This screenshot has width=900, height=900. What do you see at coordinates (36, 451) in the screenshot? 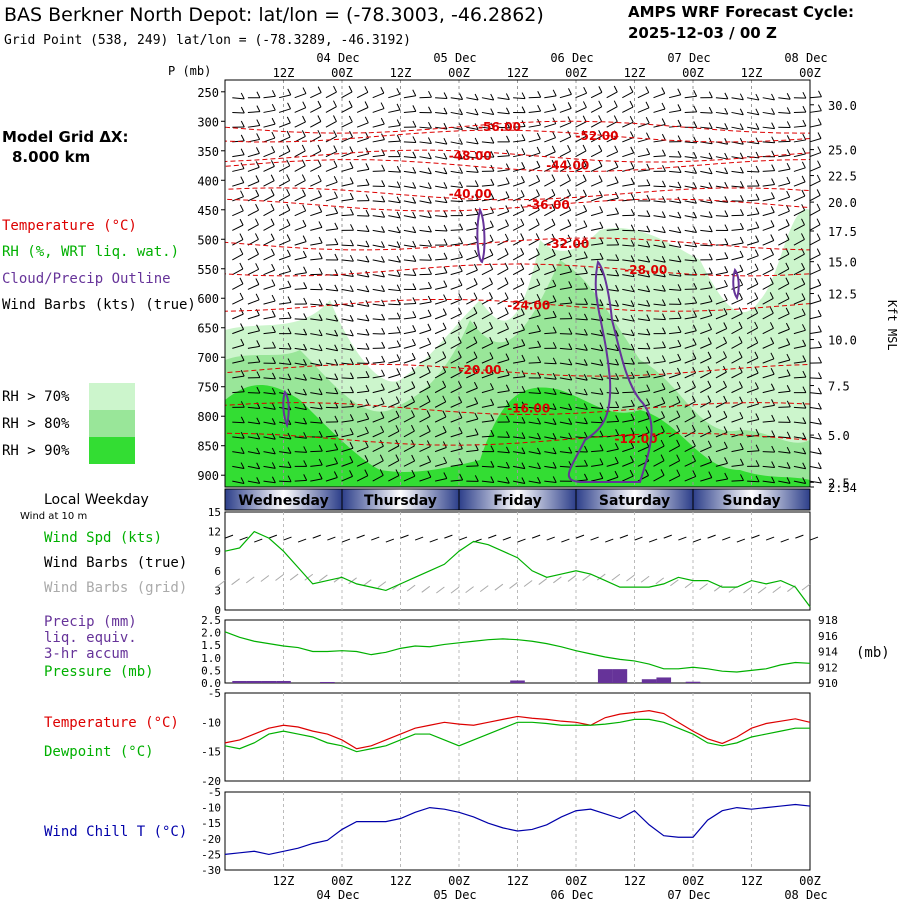
I see `rh90-label: RH > 90%` at bounding box center [36, 451].